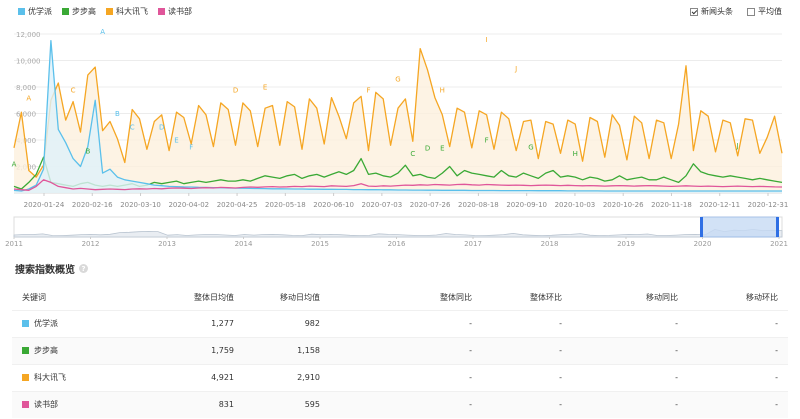 Image resolution: width=800 pixels, height=419 pixels. Describe the element at coordinates (546, 297) in the screenshot. I see `header-overall-mom: 整体环比` at that location.